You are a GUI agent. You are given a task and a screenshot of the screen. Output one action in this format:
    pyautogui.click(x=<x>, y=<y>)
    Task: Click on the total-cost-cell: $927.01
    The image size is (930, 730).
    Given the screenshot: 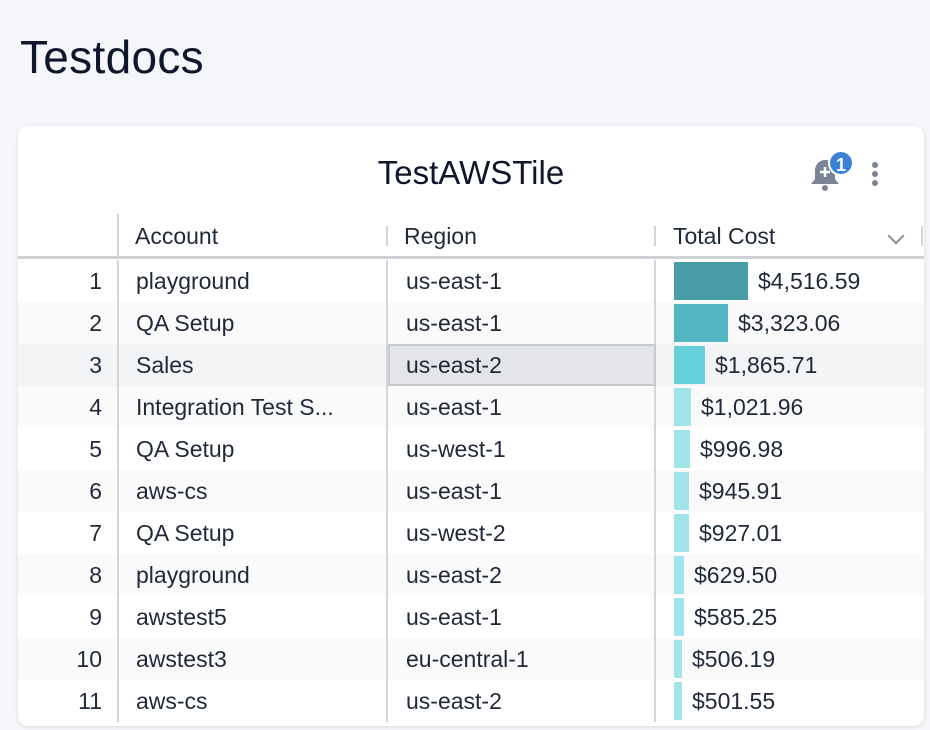 What is the action you would take?
    pyautogui.click(x=741, y=533)
    